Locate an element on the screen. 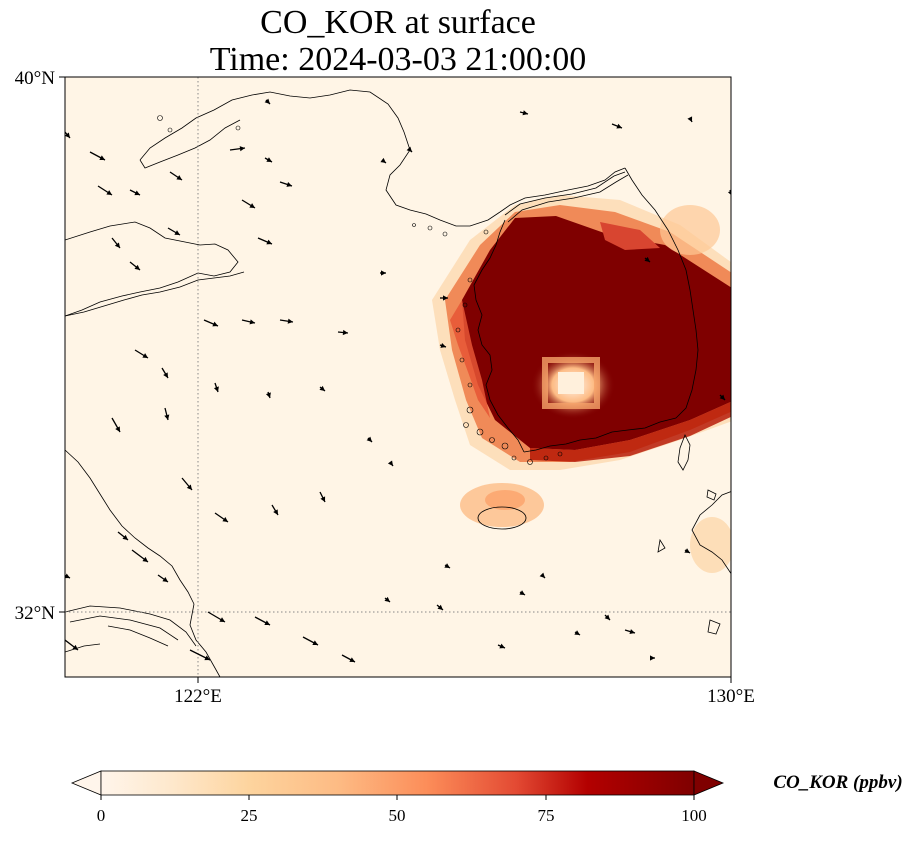  concentration-field is located at coordinates (581, 384).